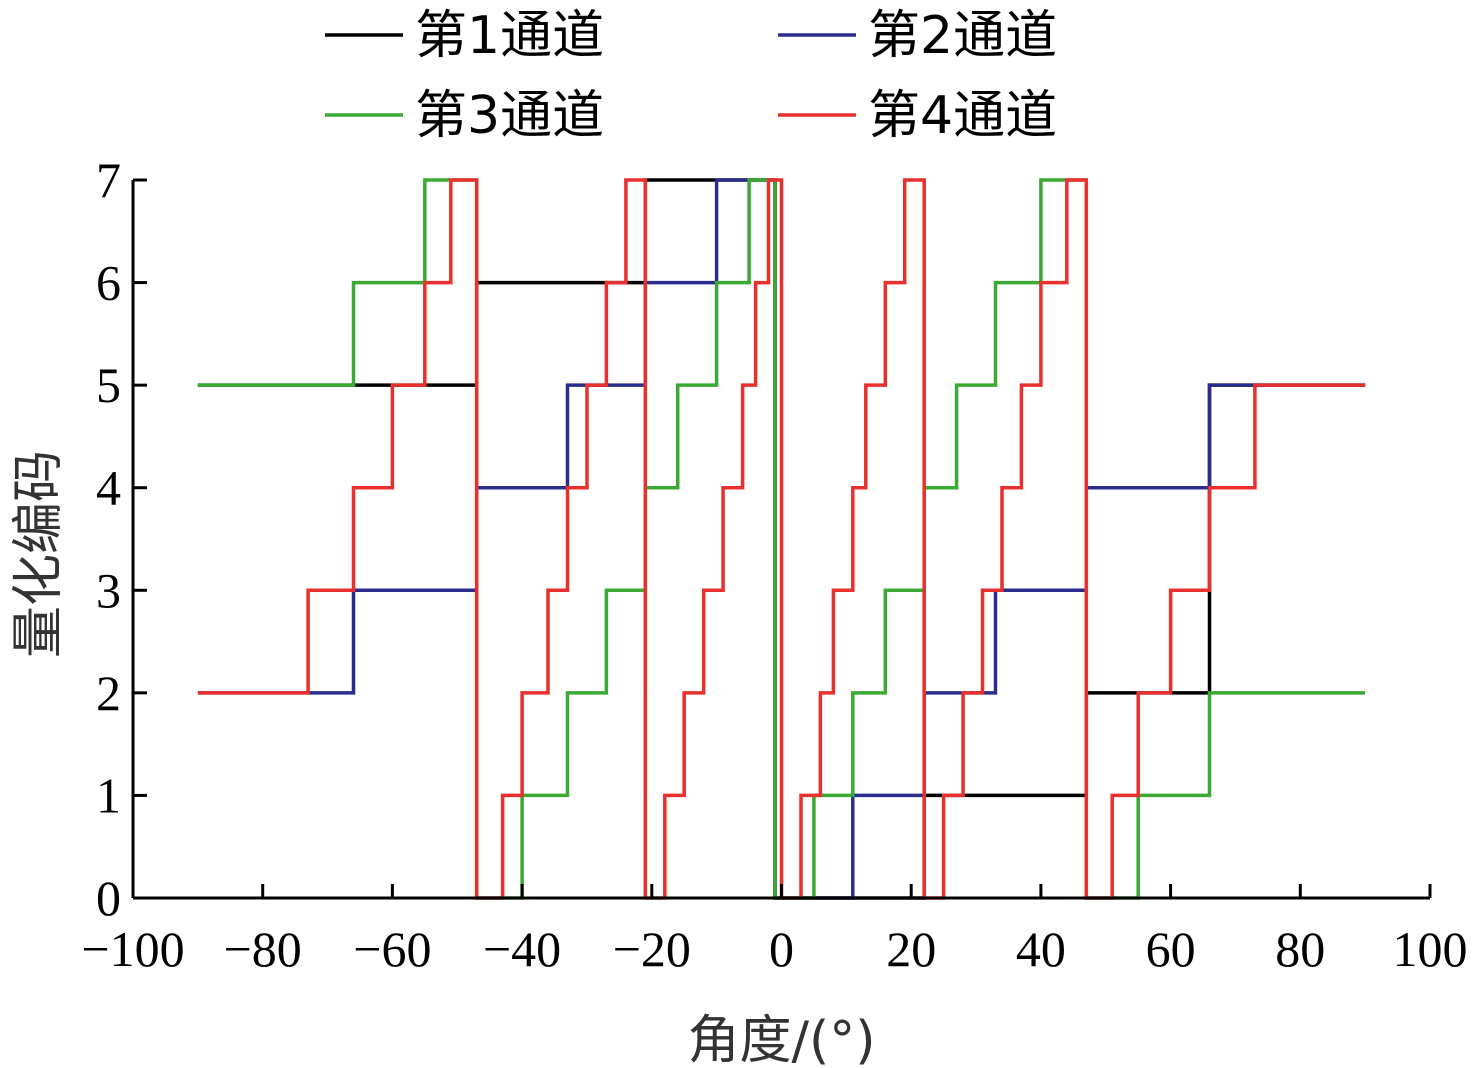  I want to click on y-axis-title: 量化编码, so click(39, 554).